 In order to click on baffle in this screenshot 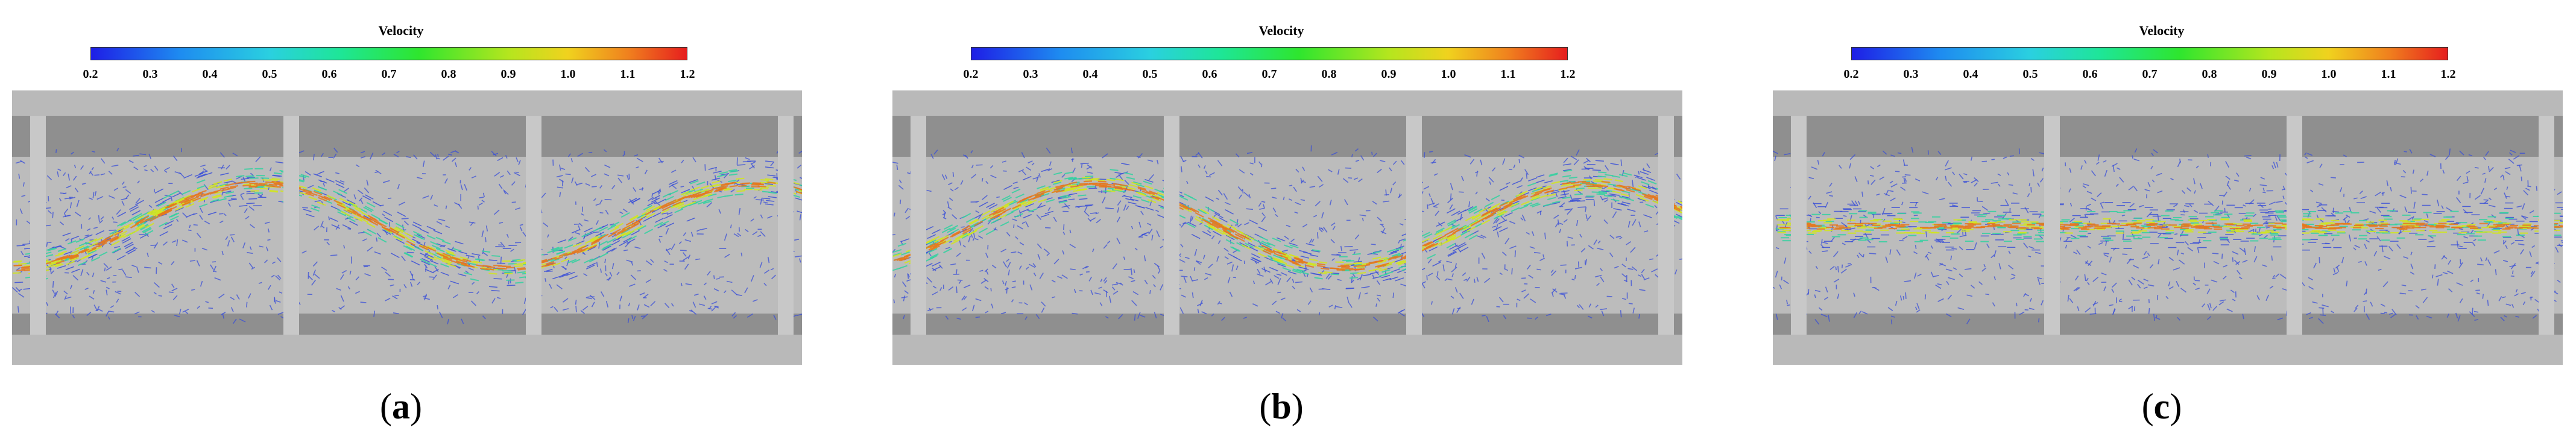, I will do `click(918, 225)`.